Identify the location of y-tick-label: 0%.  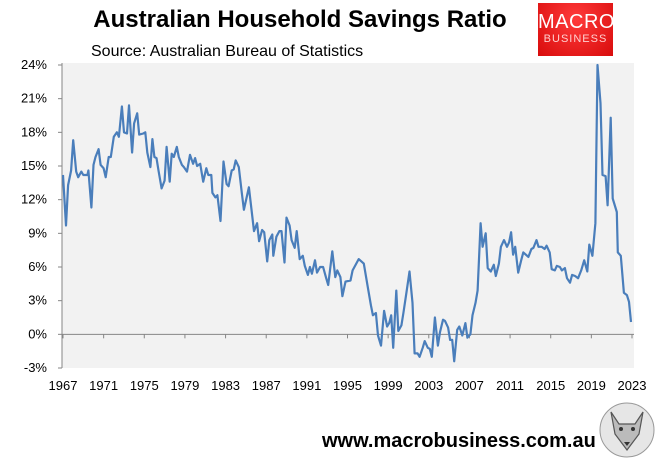
(37, 333).